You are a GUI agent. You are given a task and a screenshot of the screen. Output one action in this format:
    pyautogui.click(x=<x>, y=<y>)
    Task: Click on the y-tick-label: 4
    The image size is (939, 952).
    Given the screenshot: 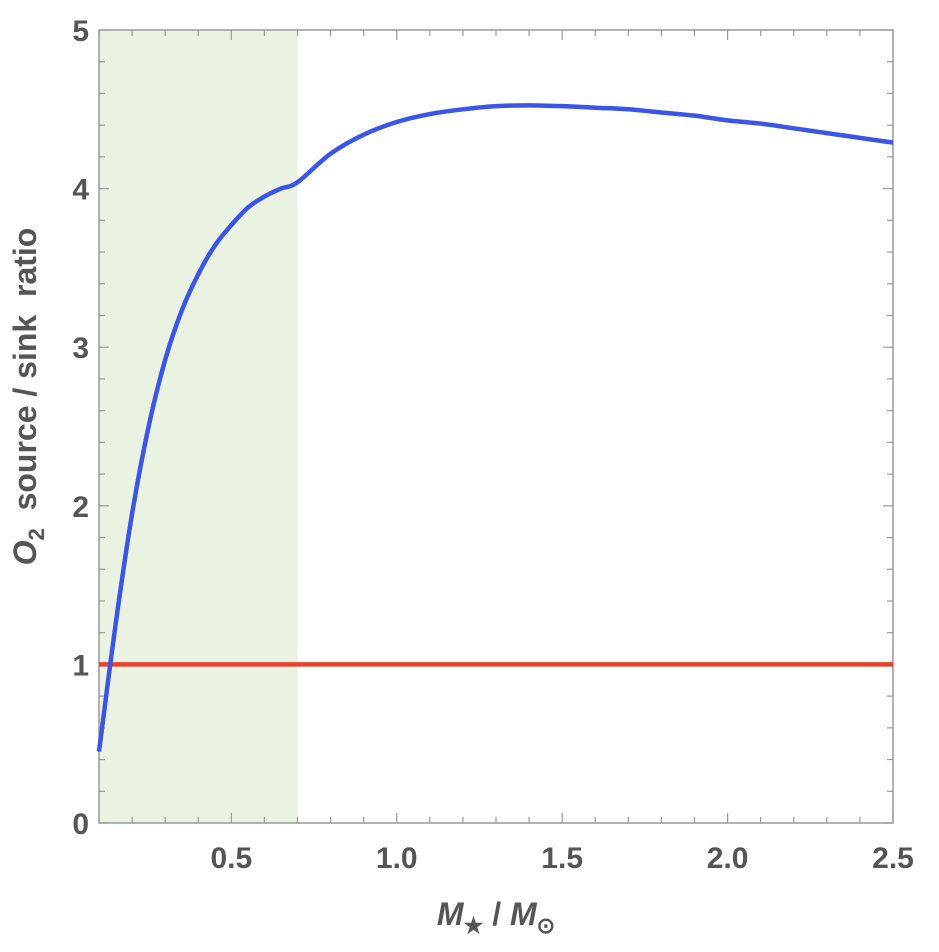 What is the action you would take?
    pyautogui.click(x=80, y=190)
    